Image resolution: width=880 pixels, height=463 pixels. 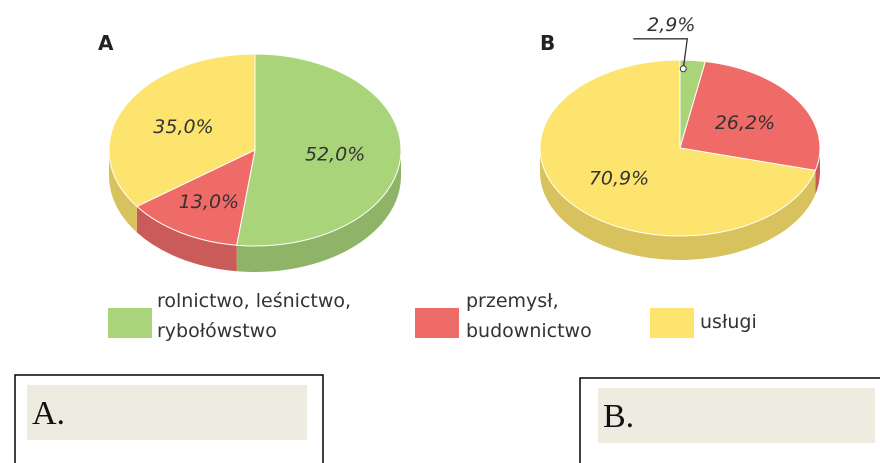 I want to click on chart-title: A, so click(x=106, y=43).